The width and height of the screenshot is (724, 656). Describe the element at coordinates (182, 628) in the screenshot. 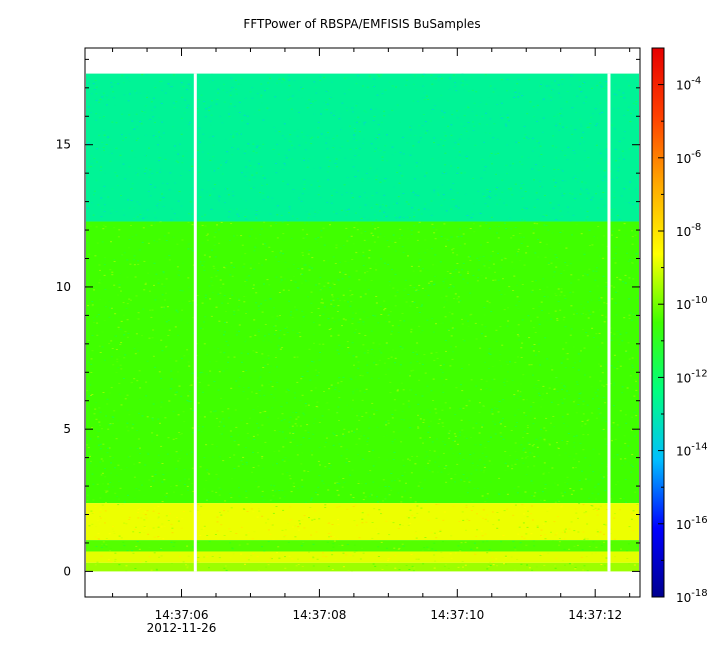

I see `x-date-label: 2012-11-26` at that location.